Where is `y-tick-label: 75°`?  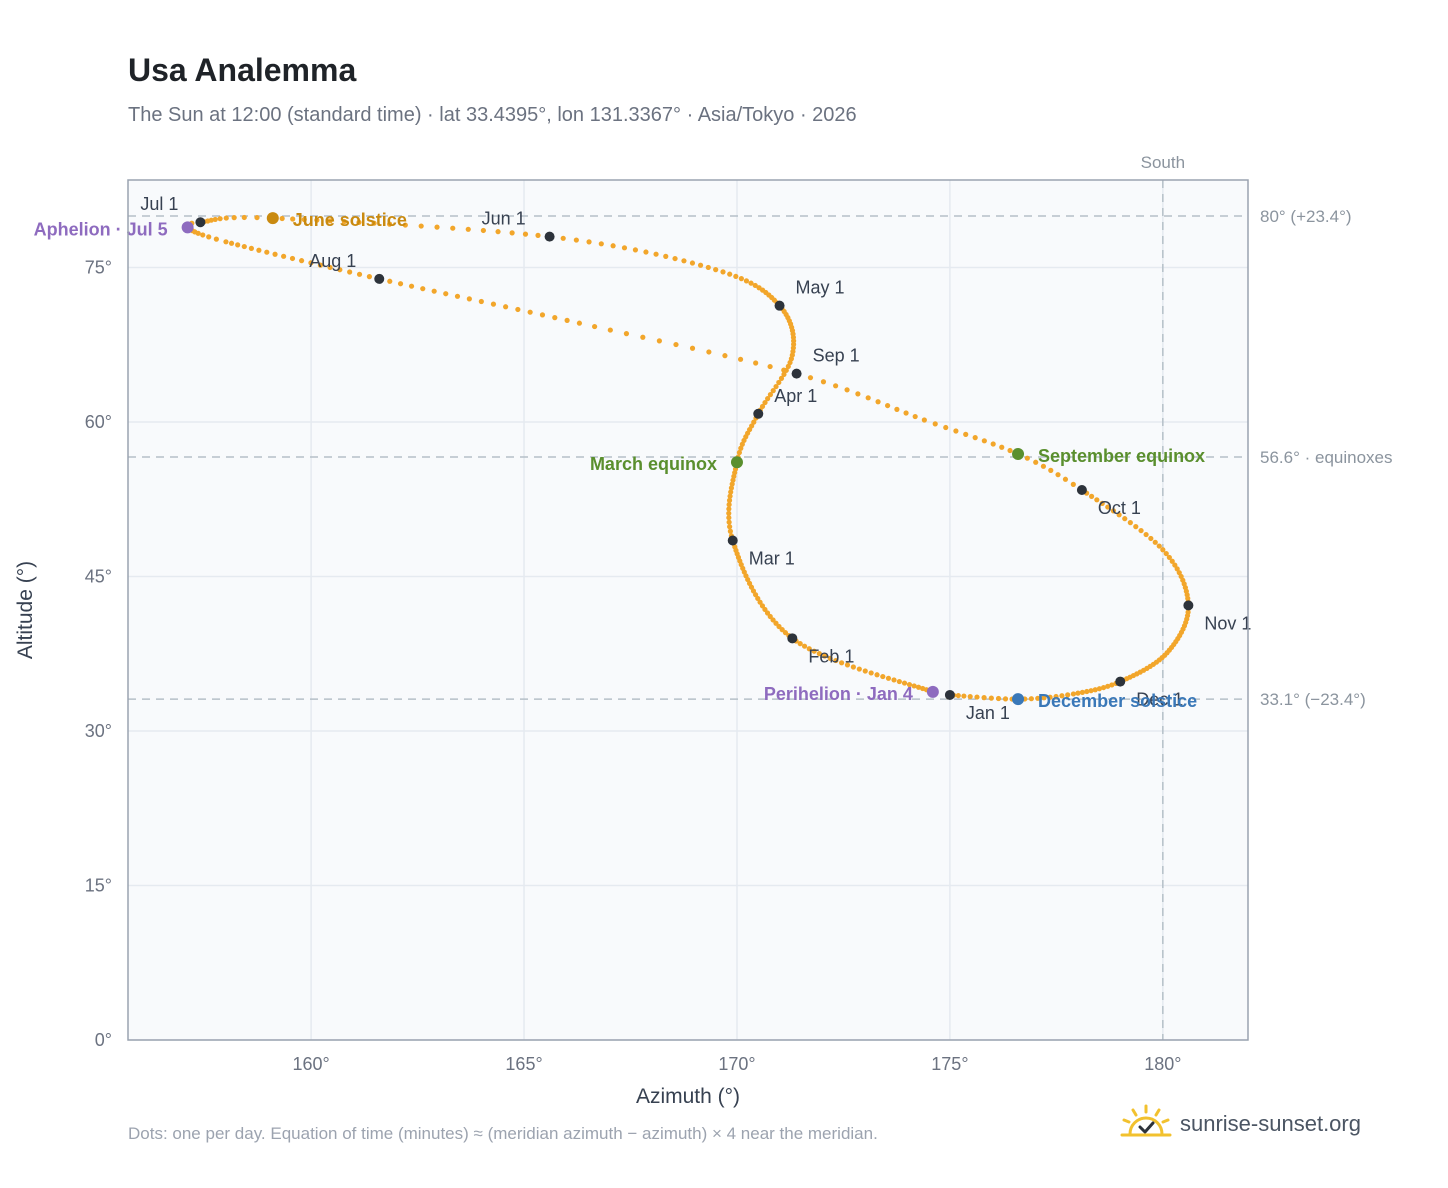 y-tick-label: 75° is located at coordinates (98, 268).